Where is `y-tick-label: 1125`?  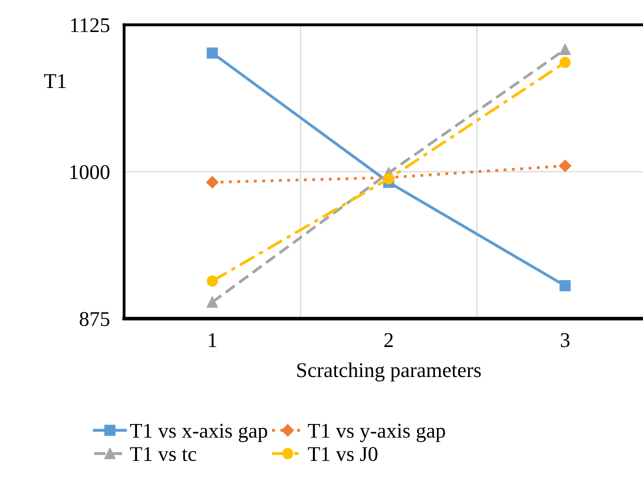 y-tick-label: 1125 is located at coordinates (90, 25).